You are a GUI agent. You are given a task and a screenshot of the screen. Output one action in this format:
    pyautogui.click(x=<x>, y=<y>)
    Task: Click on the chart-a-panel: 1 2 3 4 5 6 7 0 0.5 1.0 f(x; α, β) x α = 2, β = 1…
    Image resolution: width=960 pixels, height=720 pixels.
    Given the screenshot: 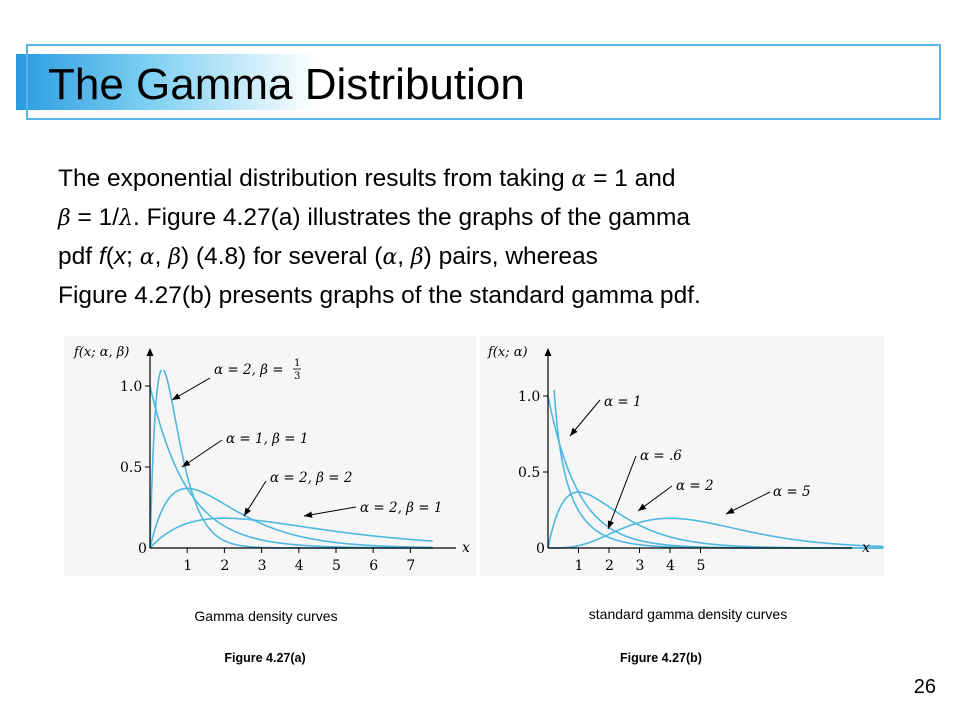 What is the action you would take?
    pyautogui.click(x=270, y=456)
    